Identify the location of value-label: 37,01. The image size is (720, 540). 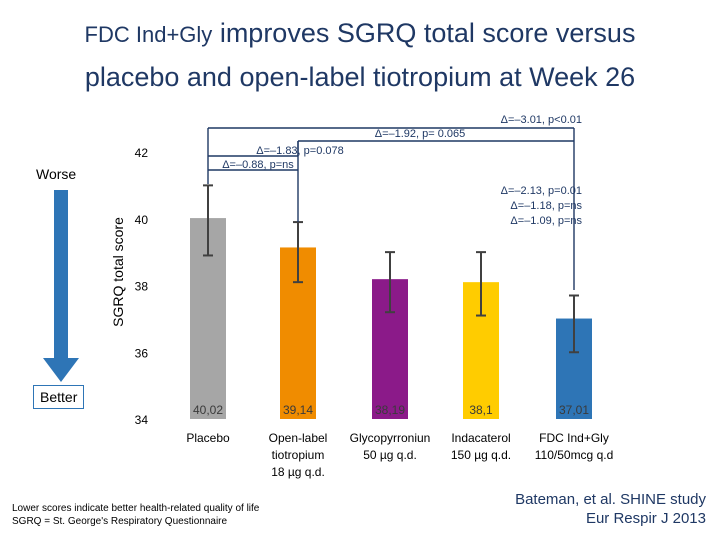
(574, 410).